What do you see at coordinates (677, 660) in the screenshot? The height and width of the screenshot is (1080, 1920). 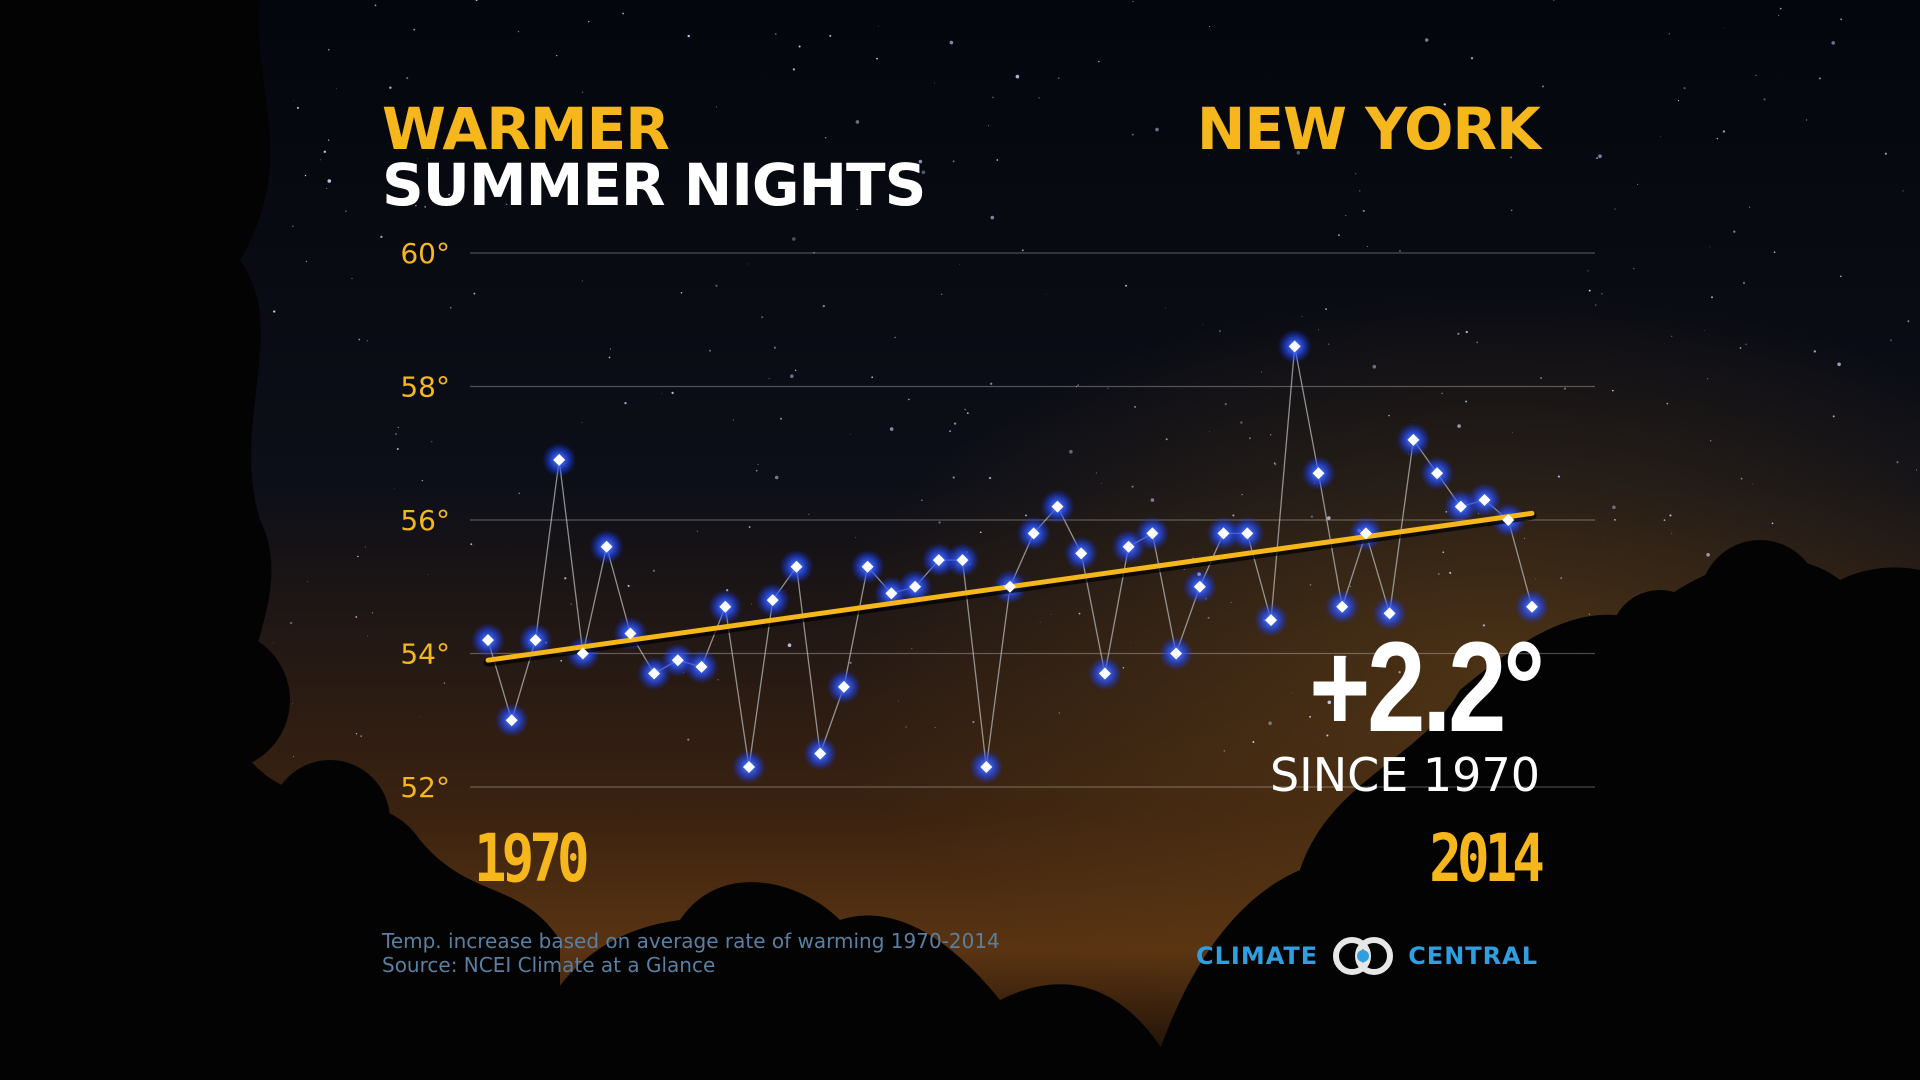 I see `data-point-1978` at bounding box center [677, 660].